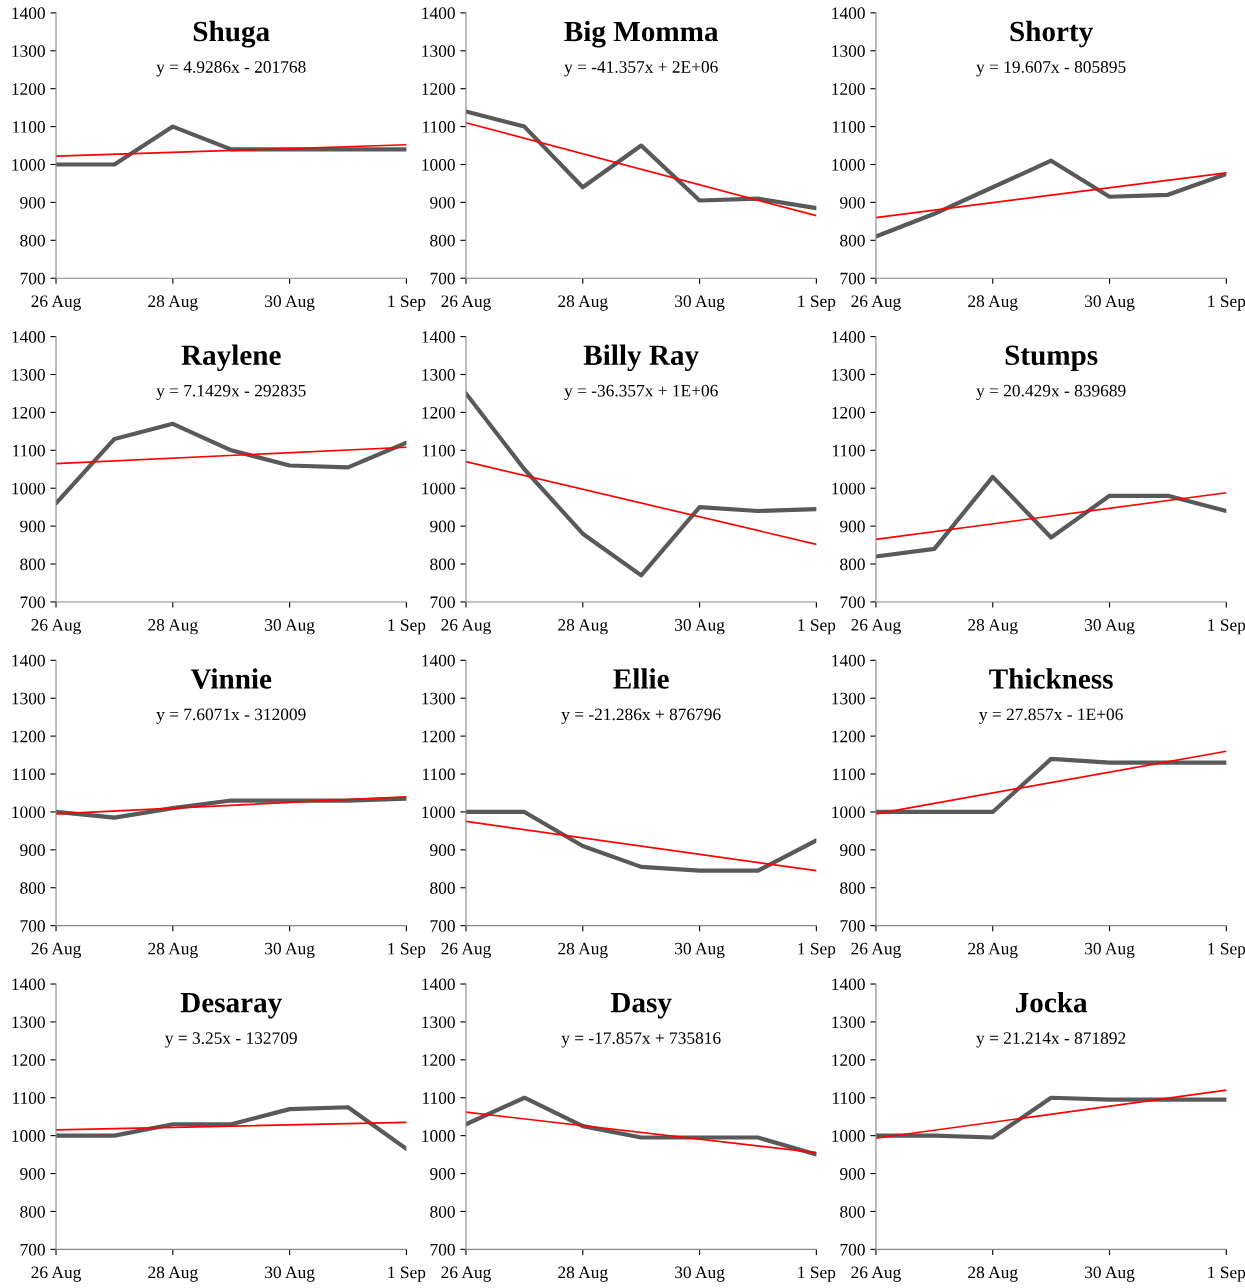 This screenshot has width=1245, height=1288. I want to click on chart-title: Shuga, so click(231, 34).